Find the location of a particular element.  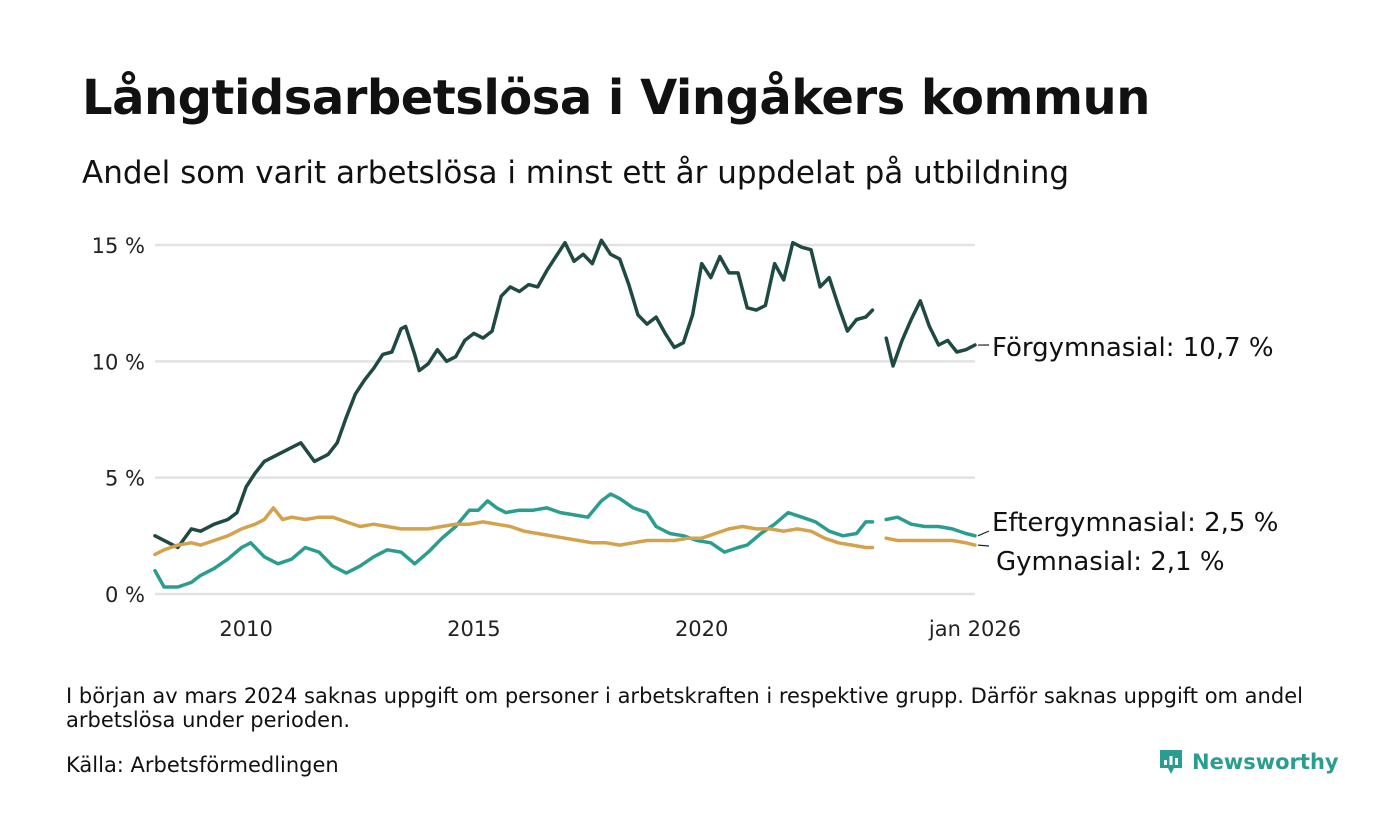

y-tick-label: 0 % is located at coordinates (125, 595).